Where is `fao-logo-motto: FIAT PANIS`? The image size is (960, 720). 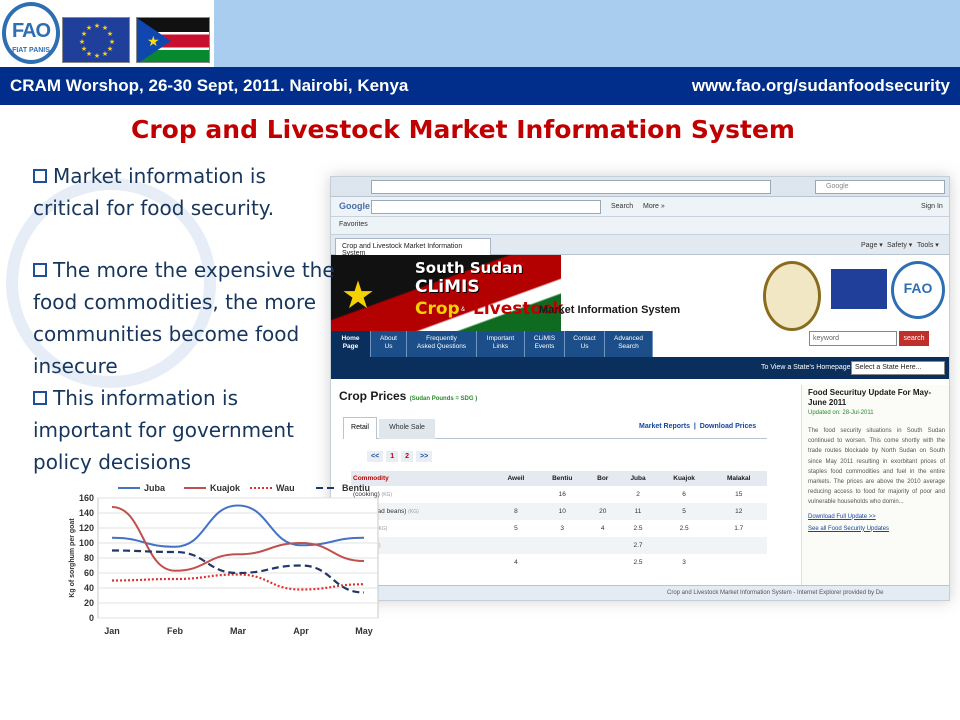 fao-logo-motto: FIAT PANIS is located at coordinates (31, 50).